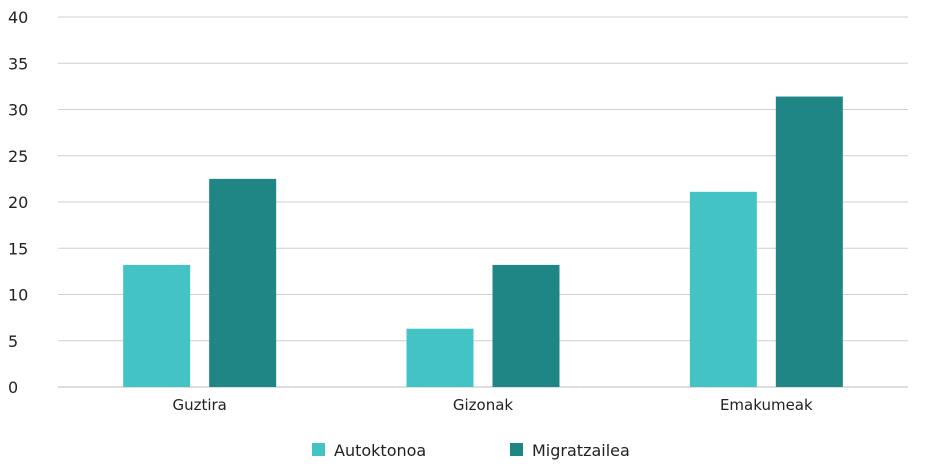  I want to click on y-axis-ticks: 0 5 10 15 20 25 30 35 40, so click(18, 202).